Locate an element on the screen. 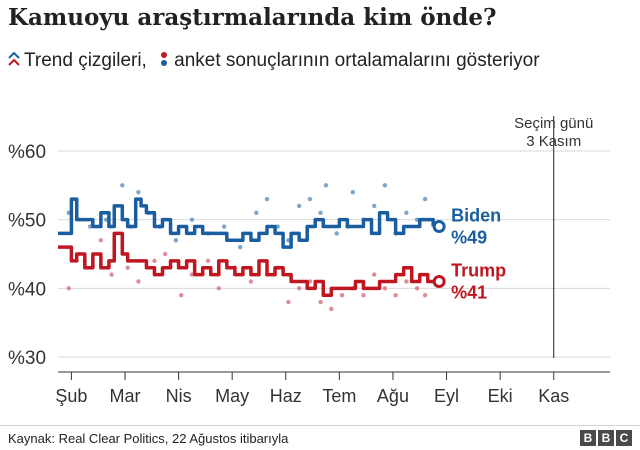 The height and width of the screenshot is (450, 640). y-tick-label: %60 is located at coordinates (27, 152).